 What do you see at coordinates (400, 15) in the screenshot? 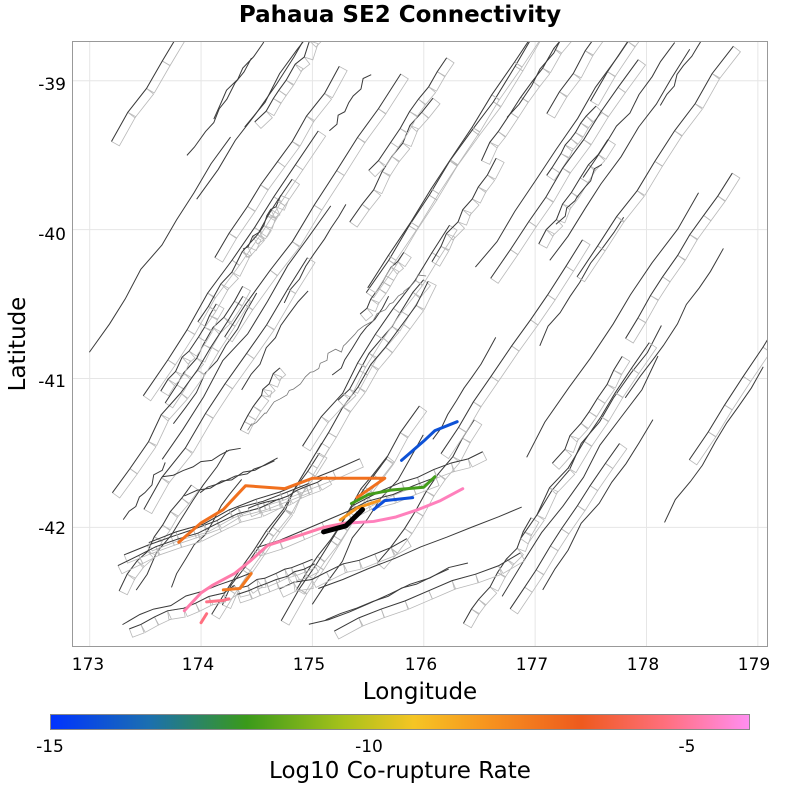
I see `chart-title: Pahaua SE2 Connectivity` at bounding box center [400, 15].